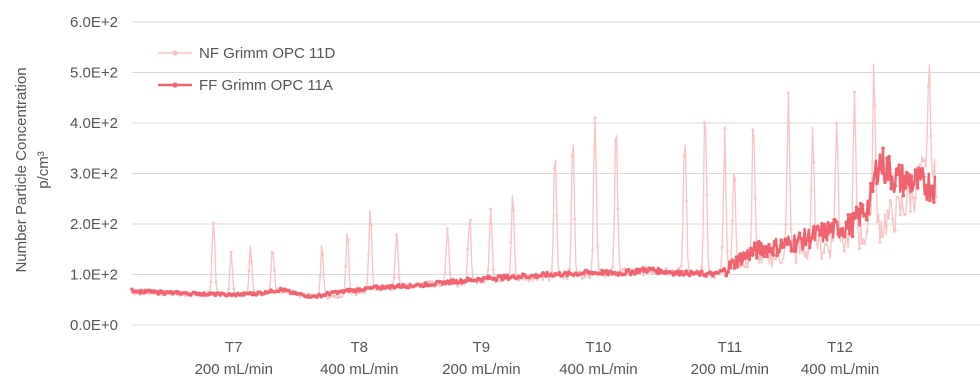 Image resolution: width=980 pixels, height=376 pixels. I want to click on legend-label: NF Grimm OPC 11D, so click(267, 53).